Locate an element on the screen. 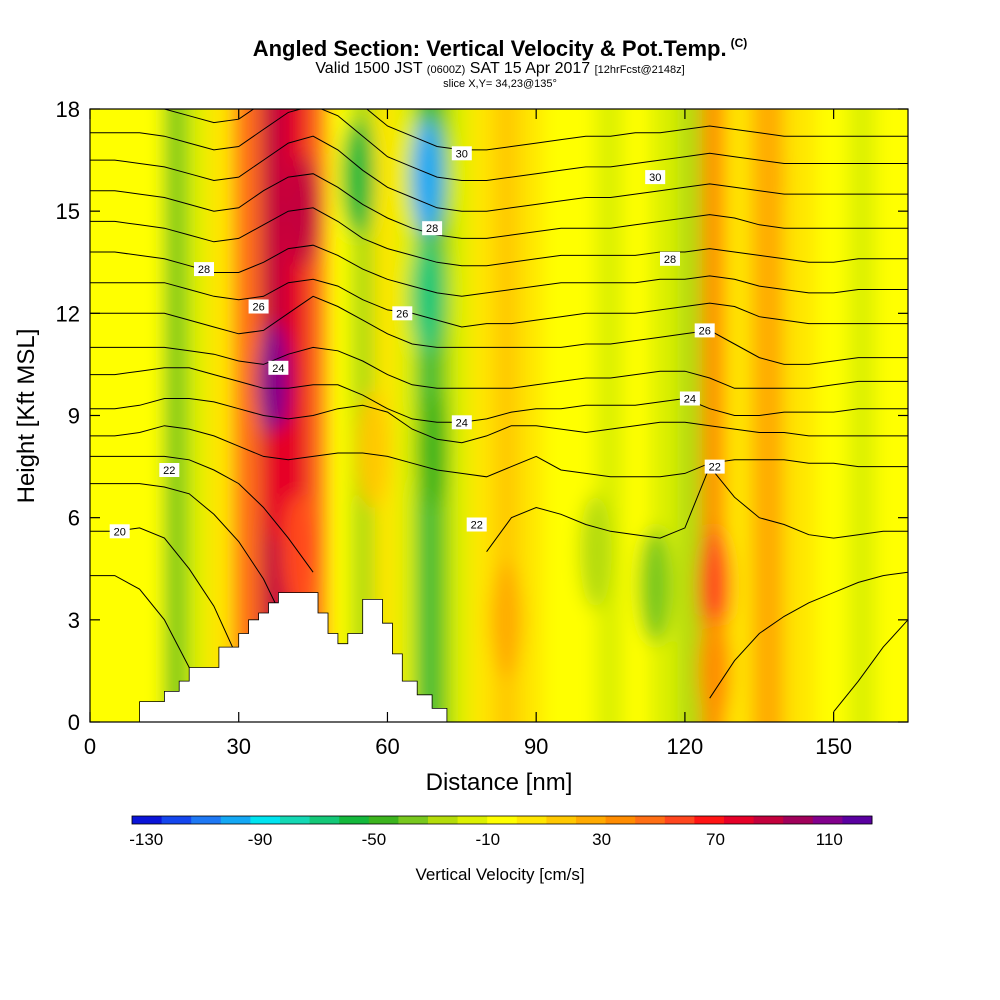  colorbar-tick-label: -90 is located at coordinates (260, 839).